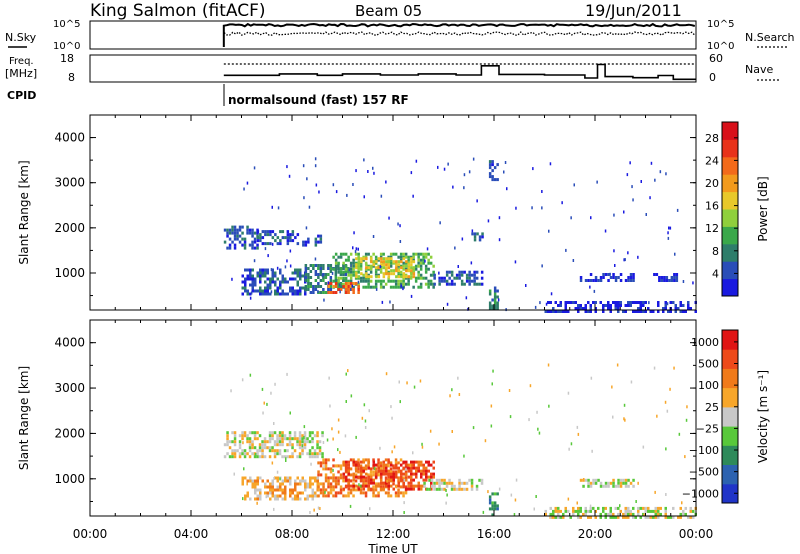 This screenshot has width=800, height=554. I want to click on noise-panel-frame, so click(393, 35).